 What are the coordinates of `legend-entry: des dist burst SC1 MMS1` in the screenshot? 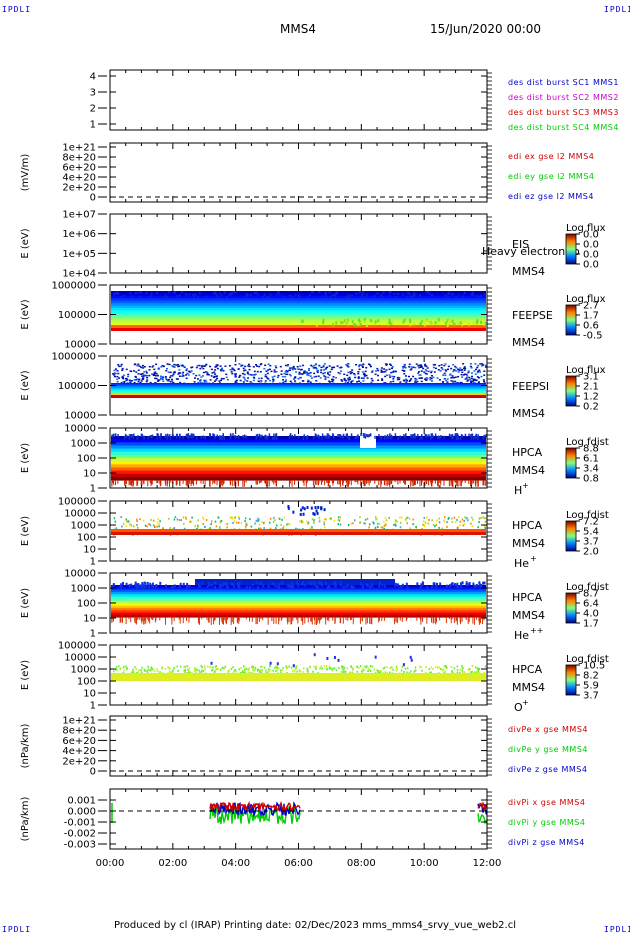 It's located at (563, 82).